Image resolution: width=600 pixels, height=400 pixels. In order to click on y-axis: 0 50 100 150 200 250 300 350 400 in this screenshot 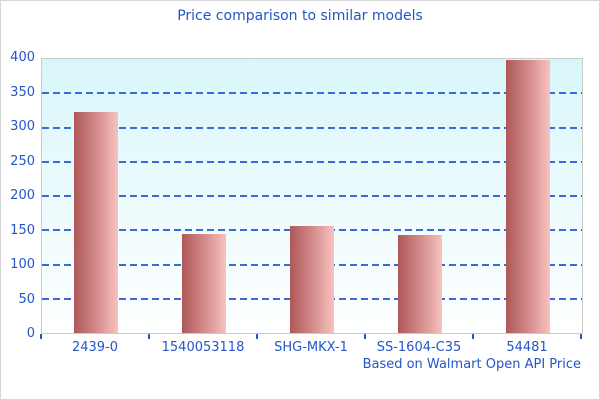, I will do `click(18, 195)`.